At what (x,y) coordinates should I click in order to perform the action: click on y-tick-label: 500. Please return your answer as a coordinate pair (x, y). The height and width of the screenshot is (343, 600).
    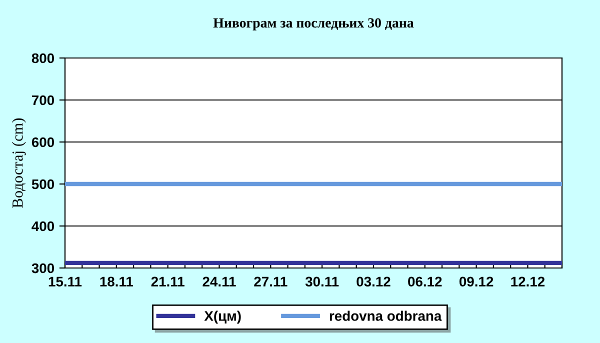
    Looking at the image, I should click on (43, 184).